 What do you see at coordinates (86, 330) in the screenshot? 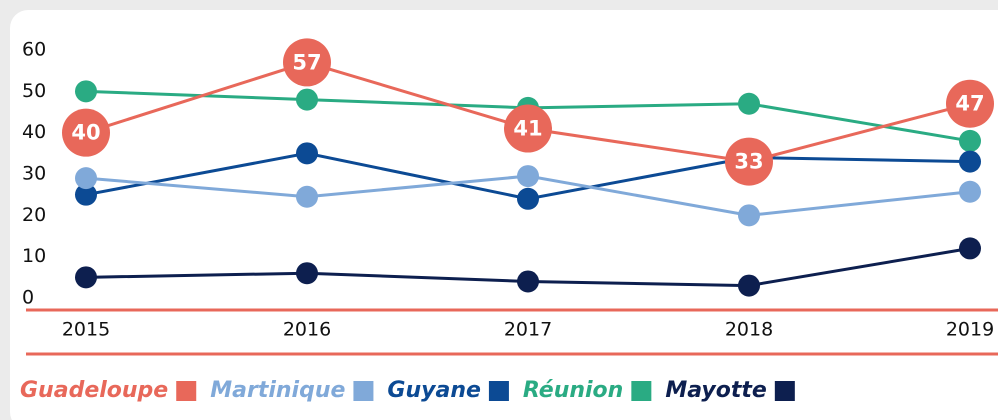
I see `x-tick-label: 2015` at bounding box center [86, 330].